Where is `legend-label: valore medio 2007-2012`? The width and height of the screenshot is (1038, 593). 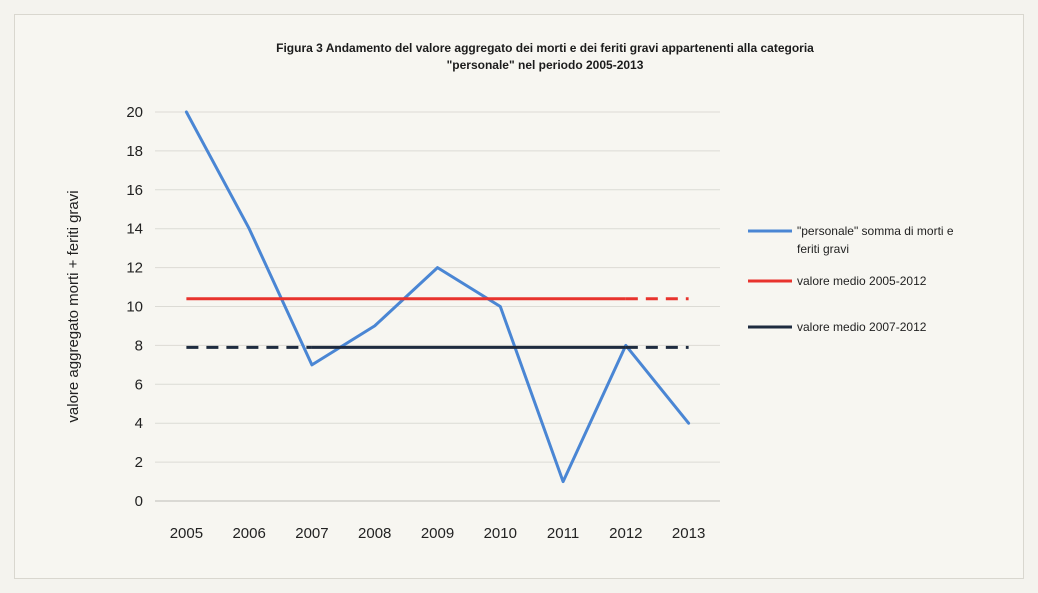
legend-label: valore medio 2007-2012 is located at coordinates (862, 327).